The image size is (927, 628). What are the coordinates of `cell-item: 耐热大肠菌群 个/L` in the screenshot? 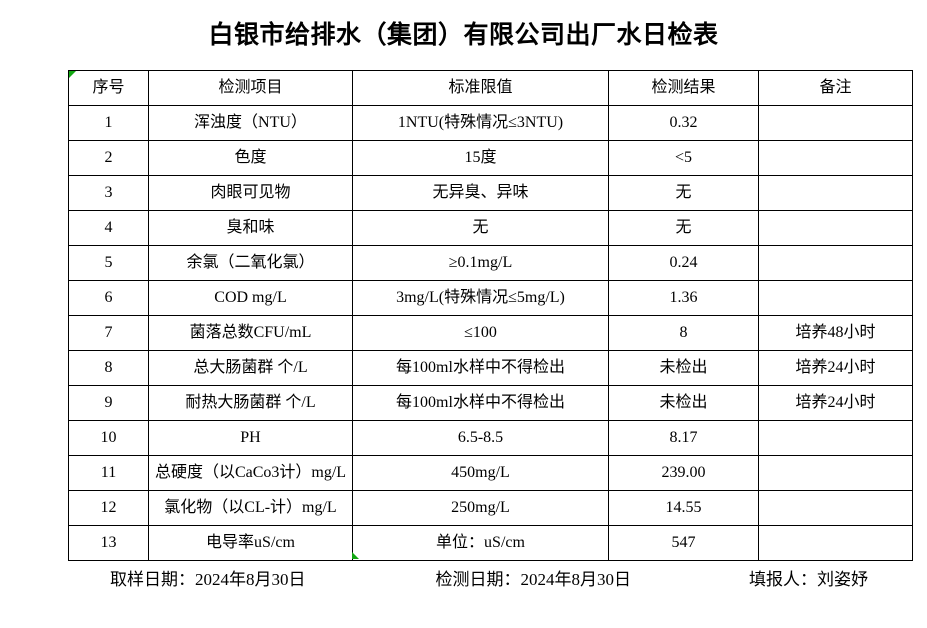 It's located at (250, 403).